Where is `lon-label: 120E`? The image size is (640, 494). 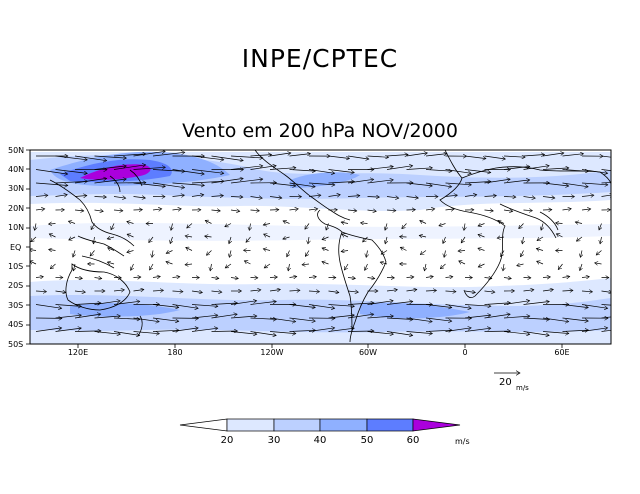
lon-label: 120E is located at coordinates (78, 352).